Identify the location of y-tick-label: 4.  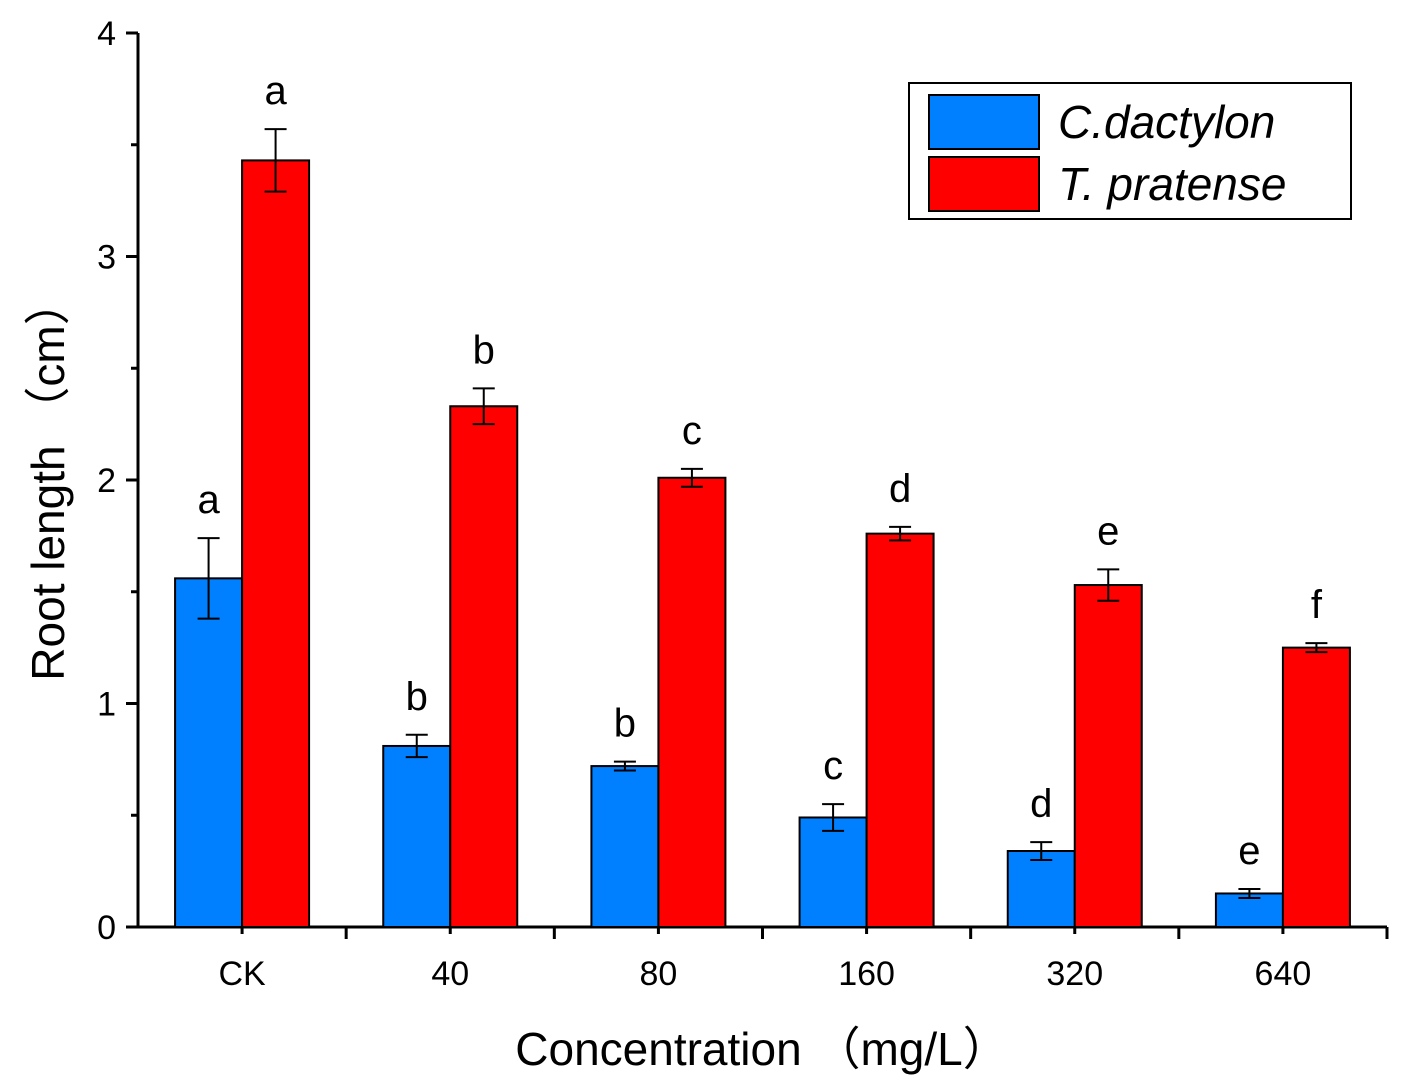
(106, 34).